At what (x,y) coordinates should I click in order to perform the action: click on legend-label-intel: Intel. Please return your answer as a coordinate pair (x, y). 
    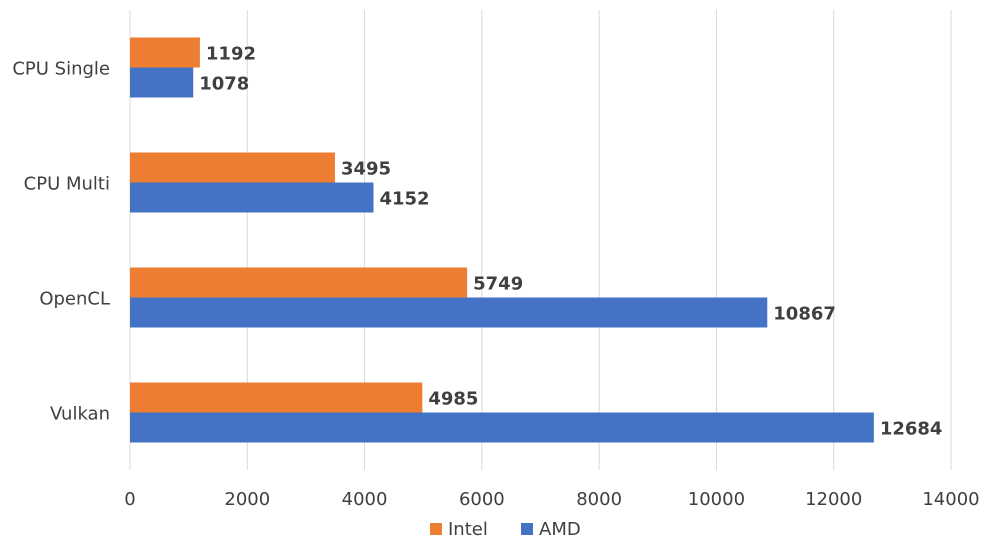
    Looking at the image, I should click on (468, 529).